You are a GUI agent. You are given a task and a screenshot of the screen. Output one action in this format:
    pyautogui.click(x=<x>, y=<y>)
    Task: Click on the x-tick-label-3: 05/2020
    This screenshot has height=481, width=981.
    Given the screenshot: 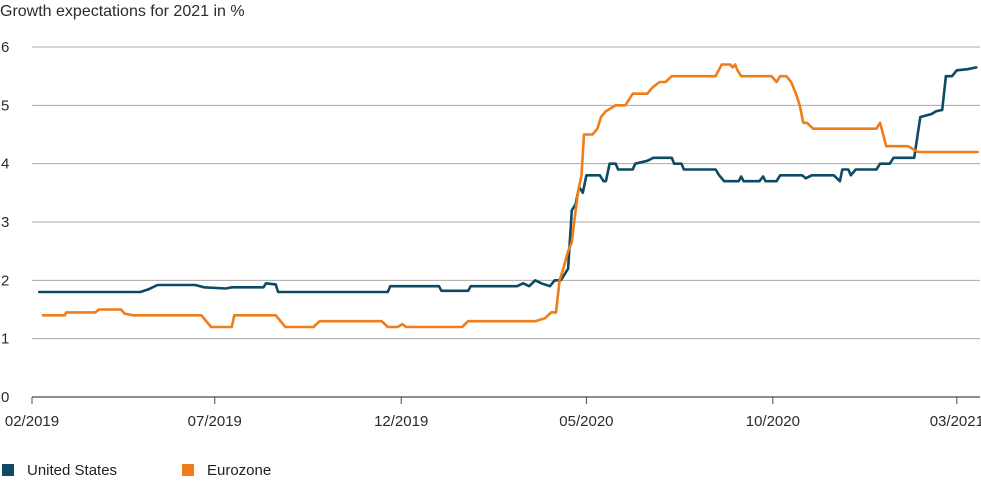 What is the action you would take?
    pyautogui.click(x=586, y=421)
    